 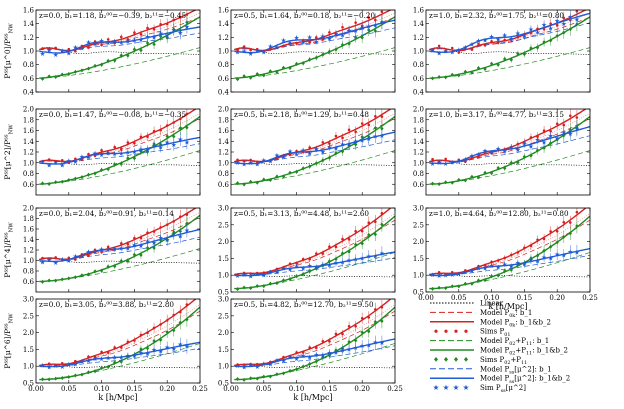 I want to click on panel-title: z=1.0, b₁=4.64, b₂⁰⁰=12.80, b₂¹¹=0.80, so click(x=499, y=213).